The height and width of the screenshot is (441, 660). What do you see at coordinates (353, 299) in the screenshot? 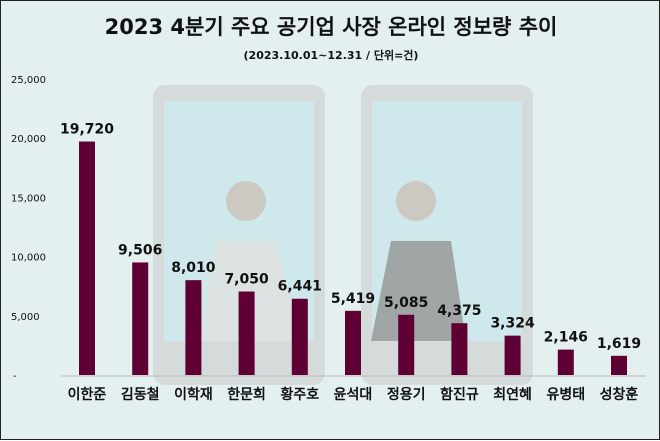
I see `data-label: 5,419` at bounding box center [353, 299].